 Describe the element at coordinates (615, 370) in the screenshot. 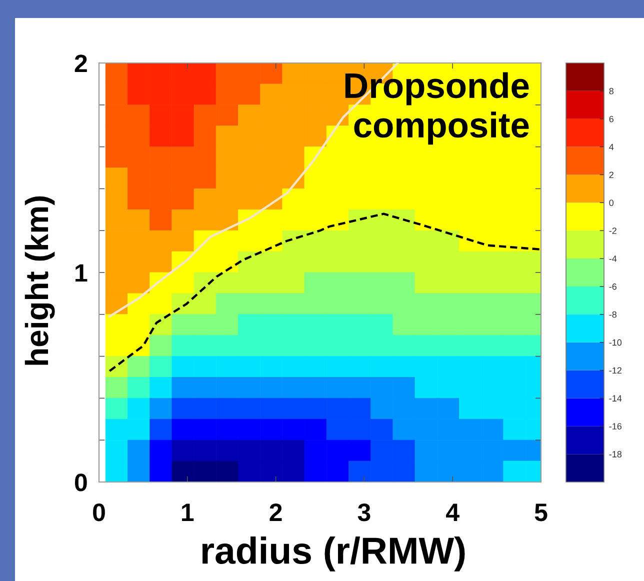

I see `color-bar-label: -12` at that location.